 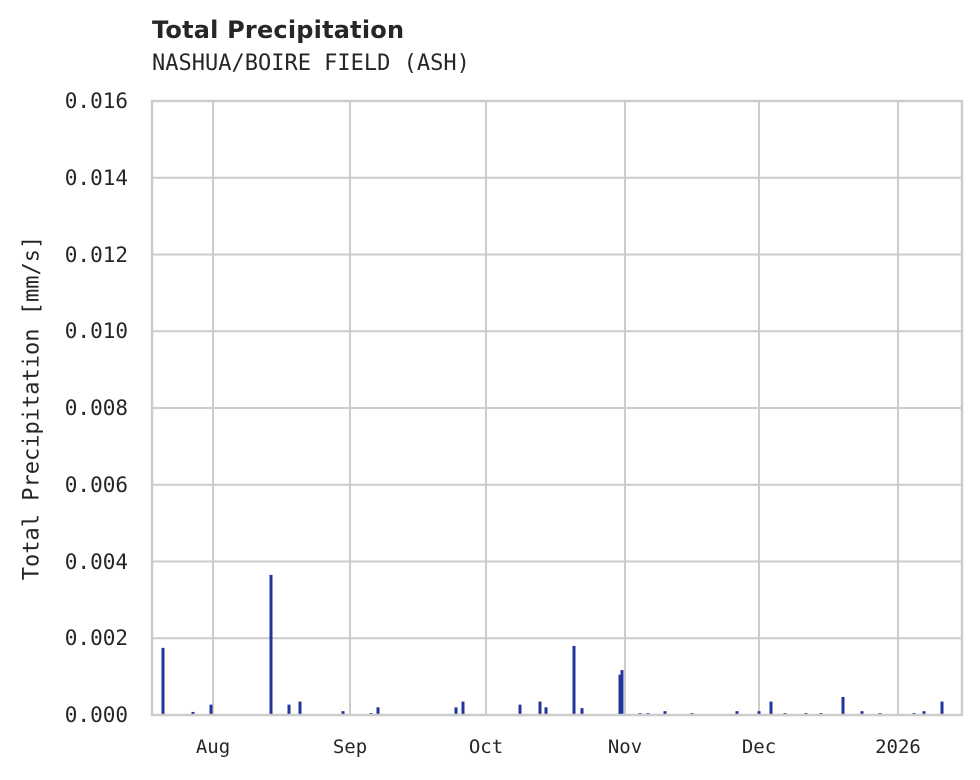 What do you see at coordinates (486, 747) in the screenshot?
I see `x-tick-label: Oct` at bounding box center [486, 747].